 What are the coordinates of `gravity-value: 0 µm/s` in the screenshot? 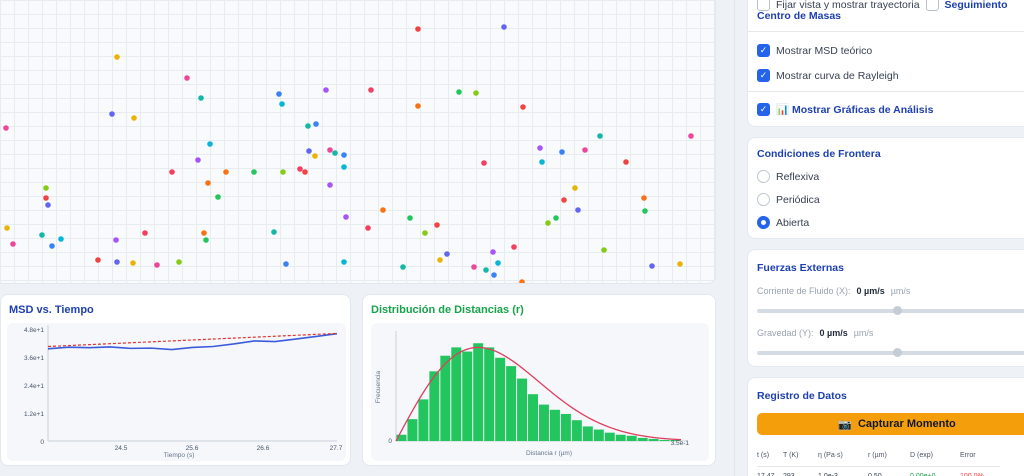 It's located at (833, 333).